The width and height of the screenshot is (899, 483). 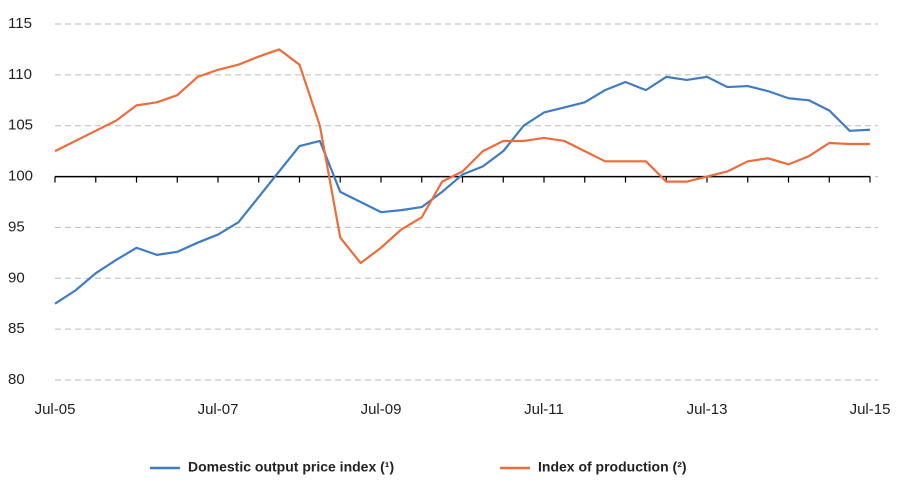 I want to click on y-tick-label: 80, so click(x=16, y=379).